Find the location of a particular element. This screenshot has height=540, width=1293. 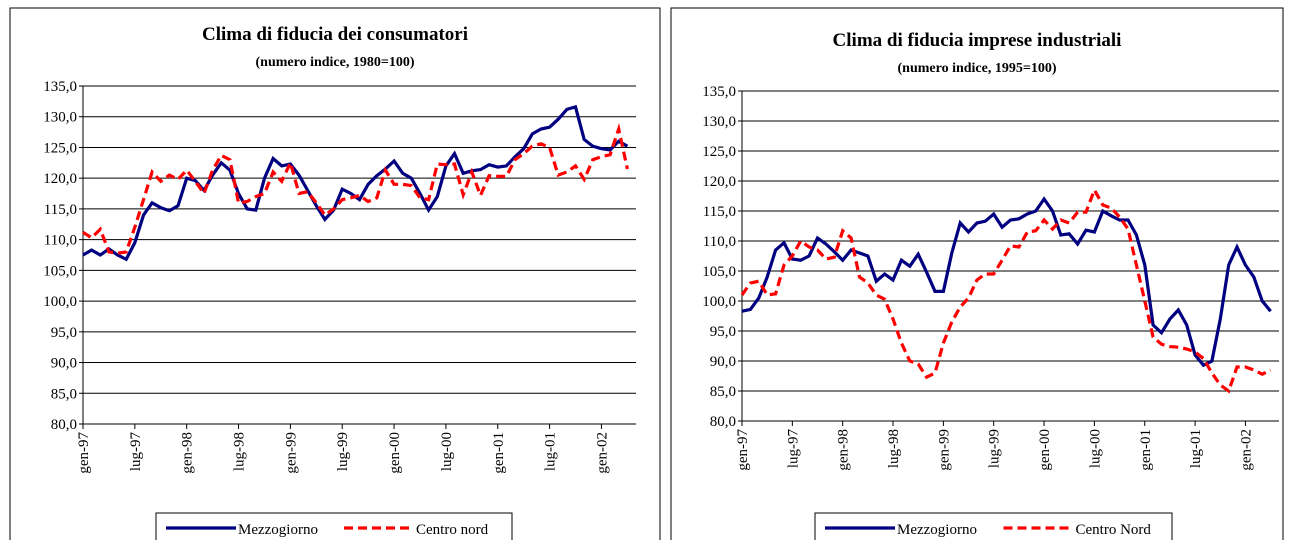

chart-title: Clima di fiducia dei consumatori is located at coordinates (335, 34).